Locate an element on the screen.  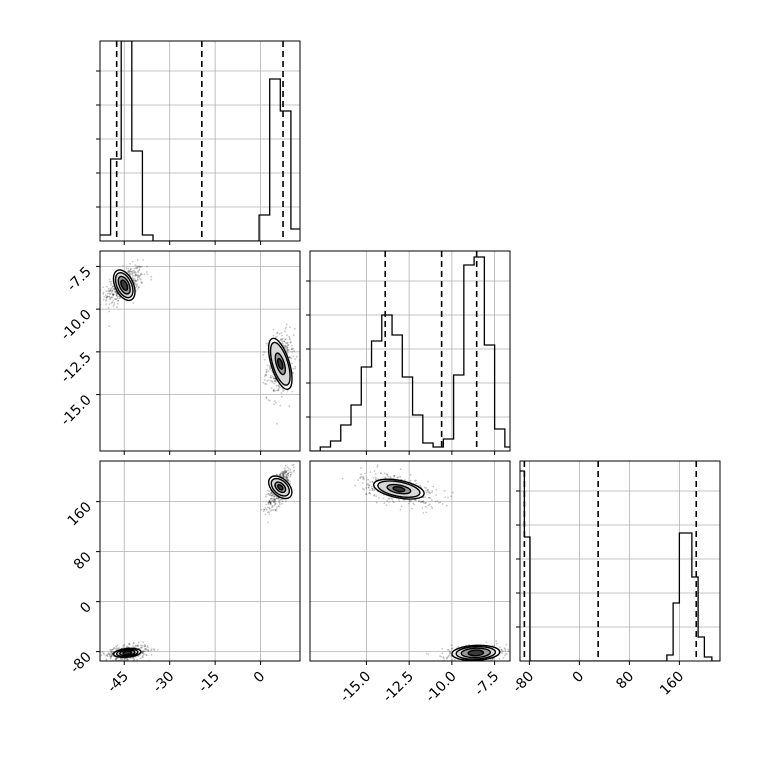
x-tick-label: -12.5 is located at coordinates (398, 687).